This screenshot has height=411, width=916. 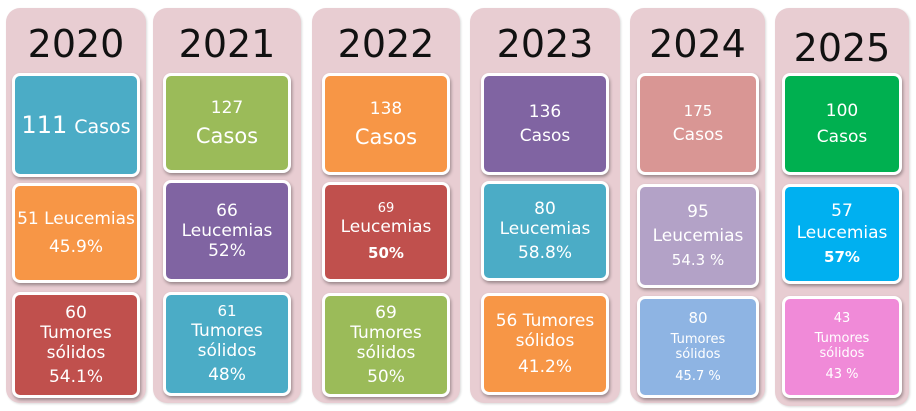 What do you see at coordinates (842, 319) in the screenshot?
I see `solid-tumor-count: 43` at bounding box center [842, 319].